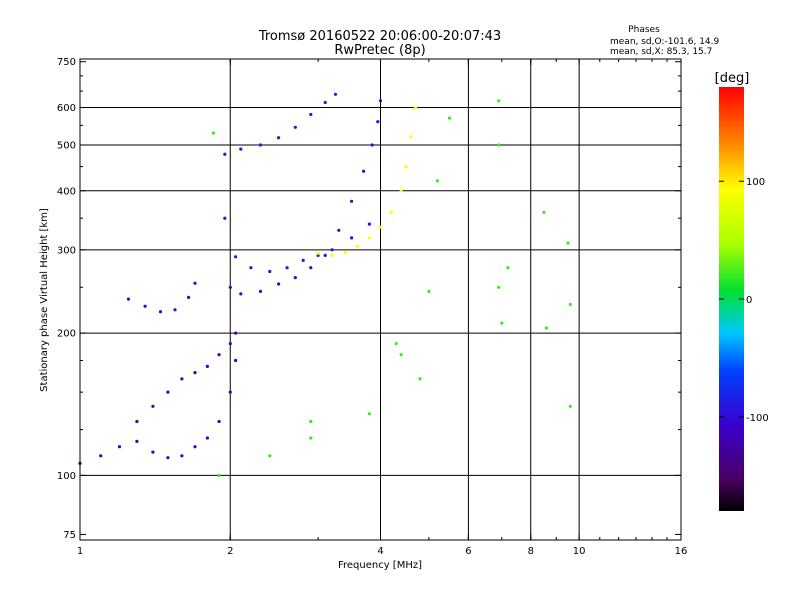  Describe the element at coordinates (230, 551) in the screenshot. I see `x-tick-label: 2` at that location.